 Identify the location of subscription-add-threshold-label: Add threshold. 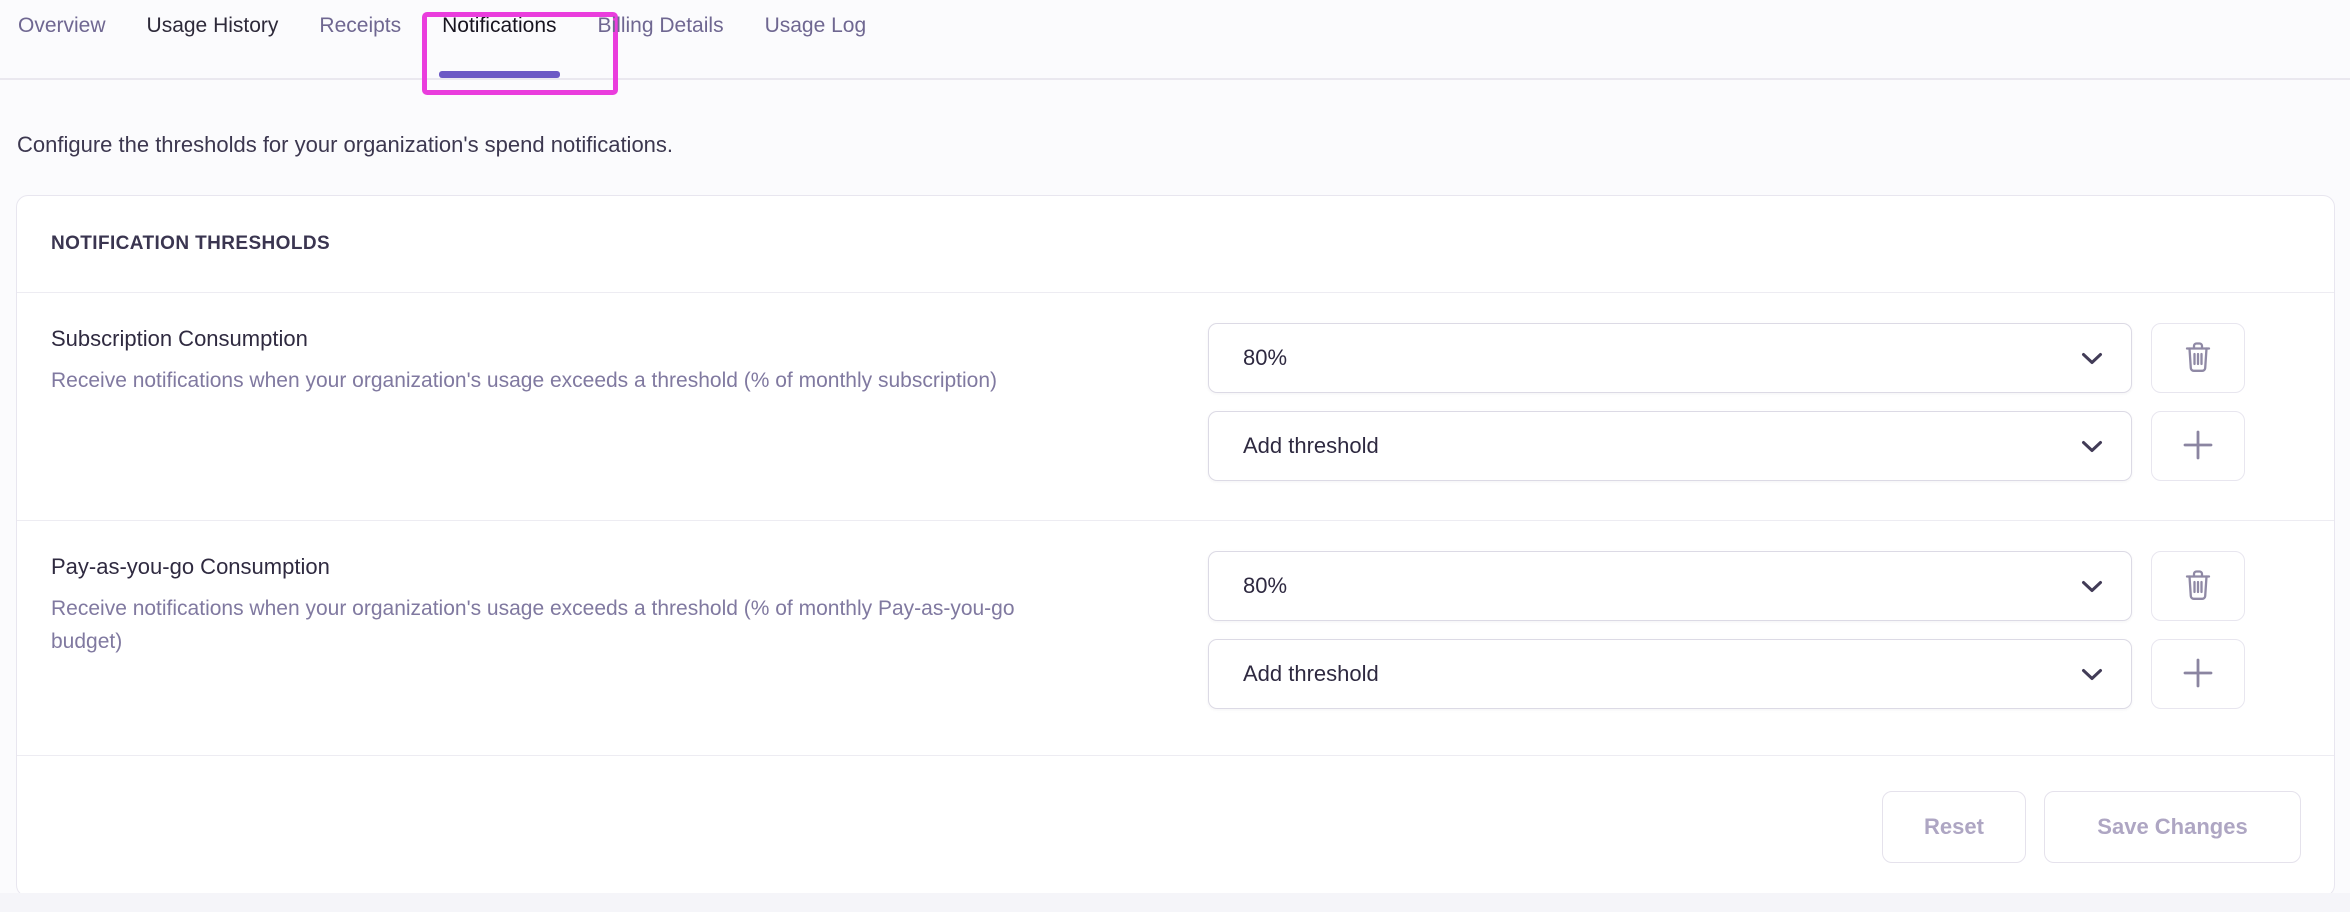
(1311, 445).